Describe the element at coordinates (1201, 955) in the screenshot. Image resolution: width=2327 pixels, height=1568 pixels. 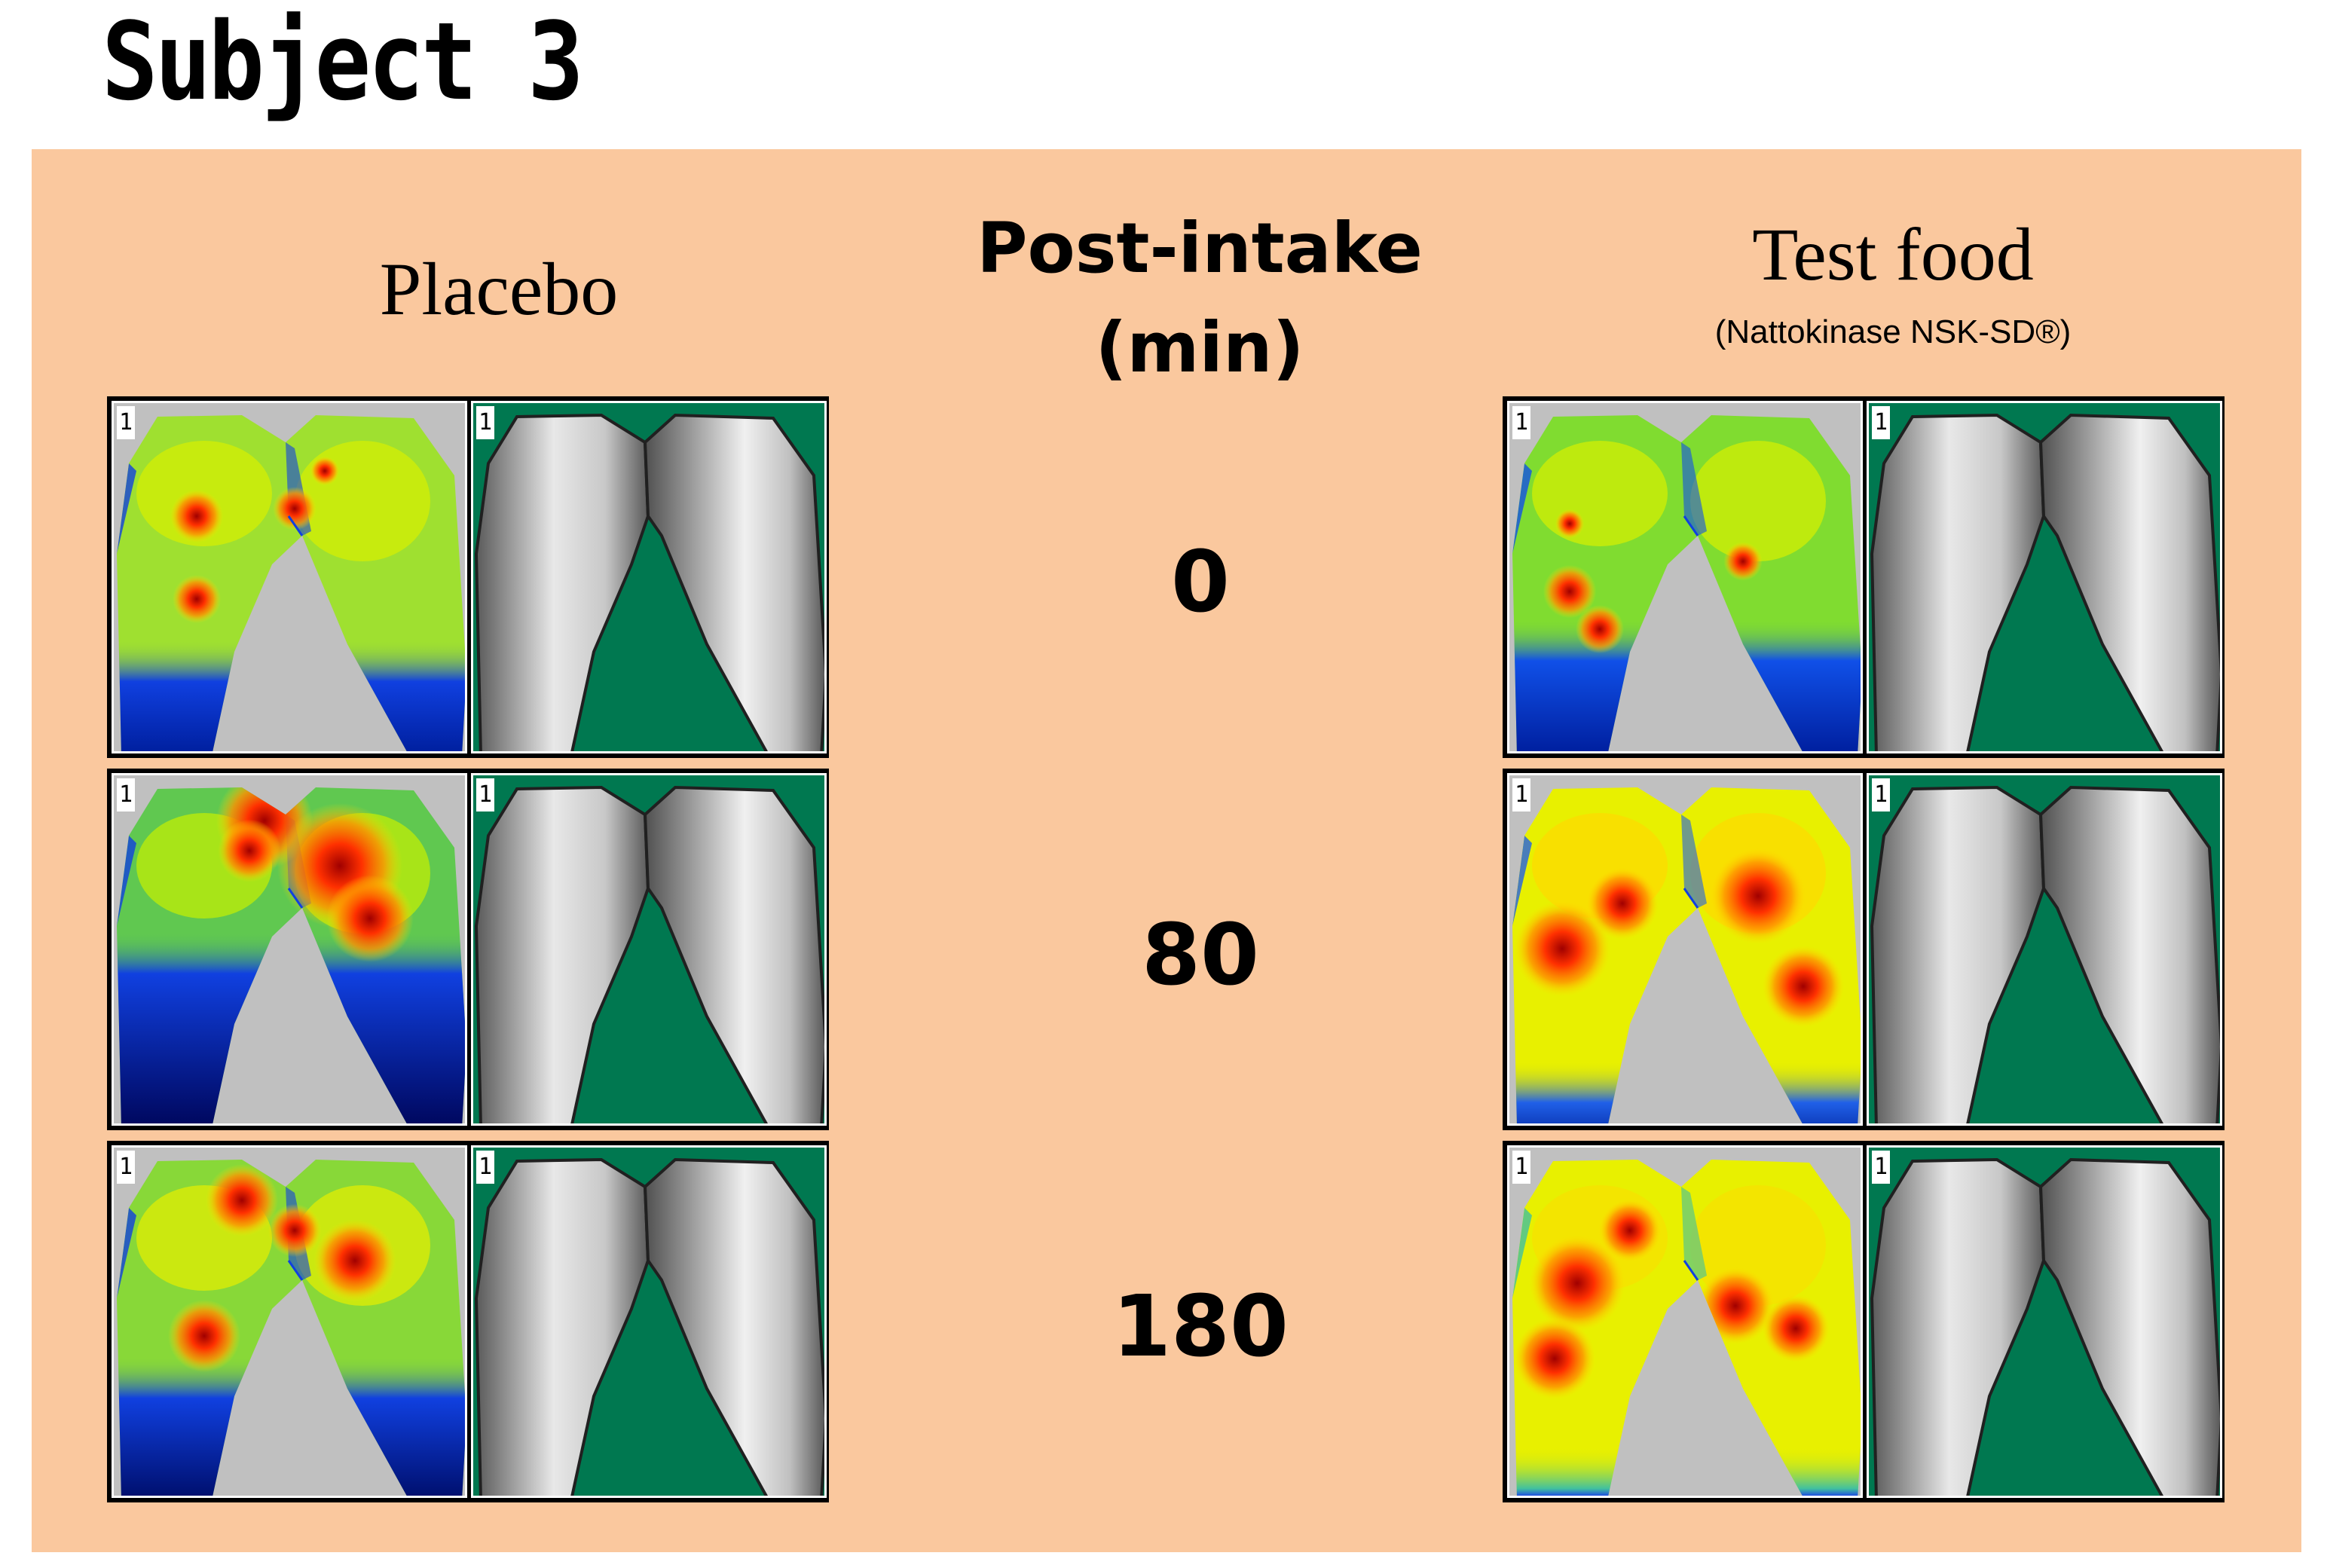
I see `time-label-80: 80` at that location.